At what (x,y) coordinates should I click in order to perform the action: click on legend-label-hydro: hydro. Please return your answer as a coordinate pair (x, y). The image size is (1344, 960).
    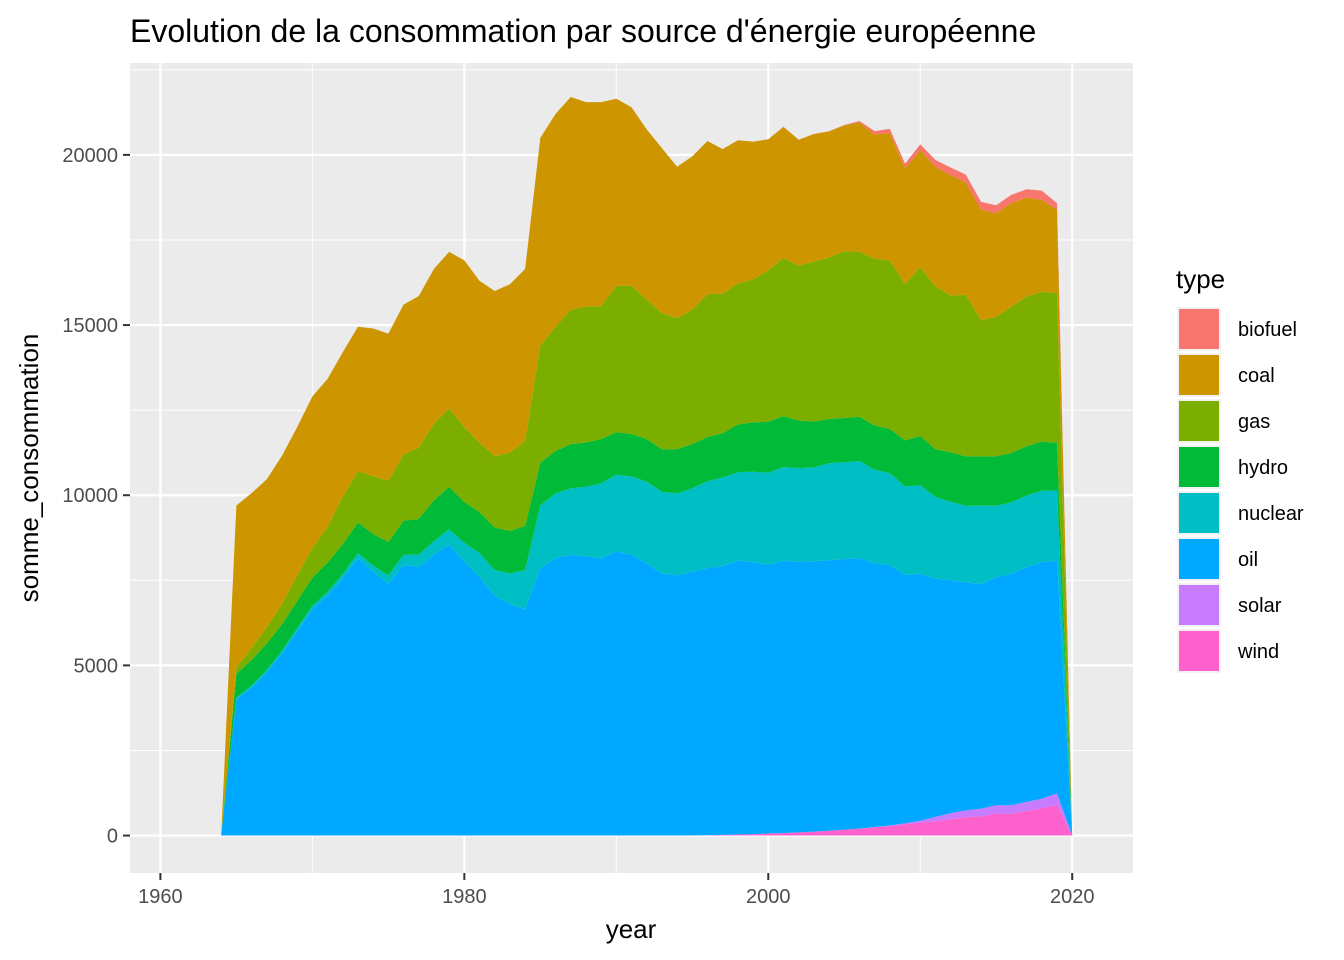
    Looking at the image, I should click on (1263, 468).